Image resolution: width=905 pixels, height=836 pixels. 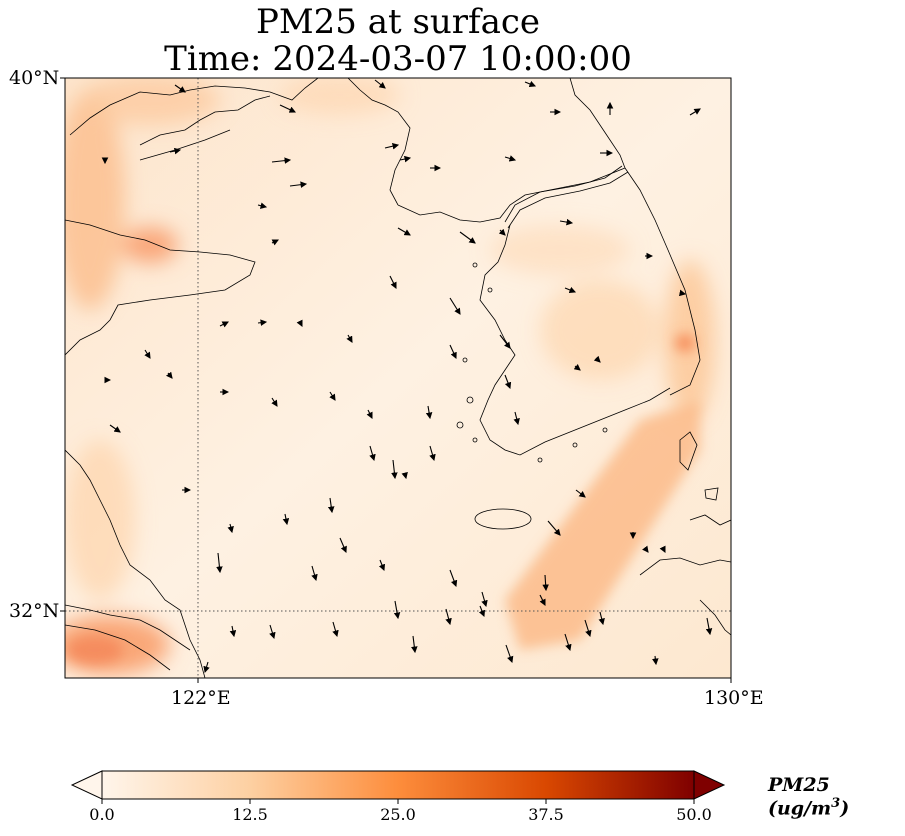 What do you see at coordinates (201, 698) in the screenshot?
I see `lon-tick-label: 122°E` at bounding box center [201, 698].